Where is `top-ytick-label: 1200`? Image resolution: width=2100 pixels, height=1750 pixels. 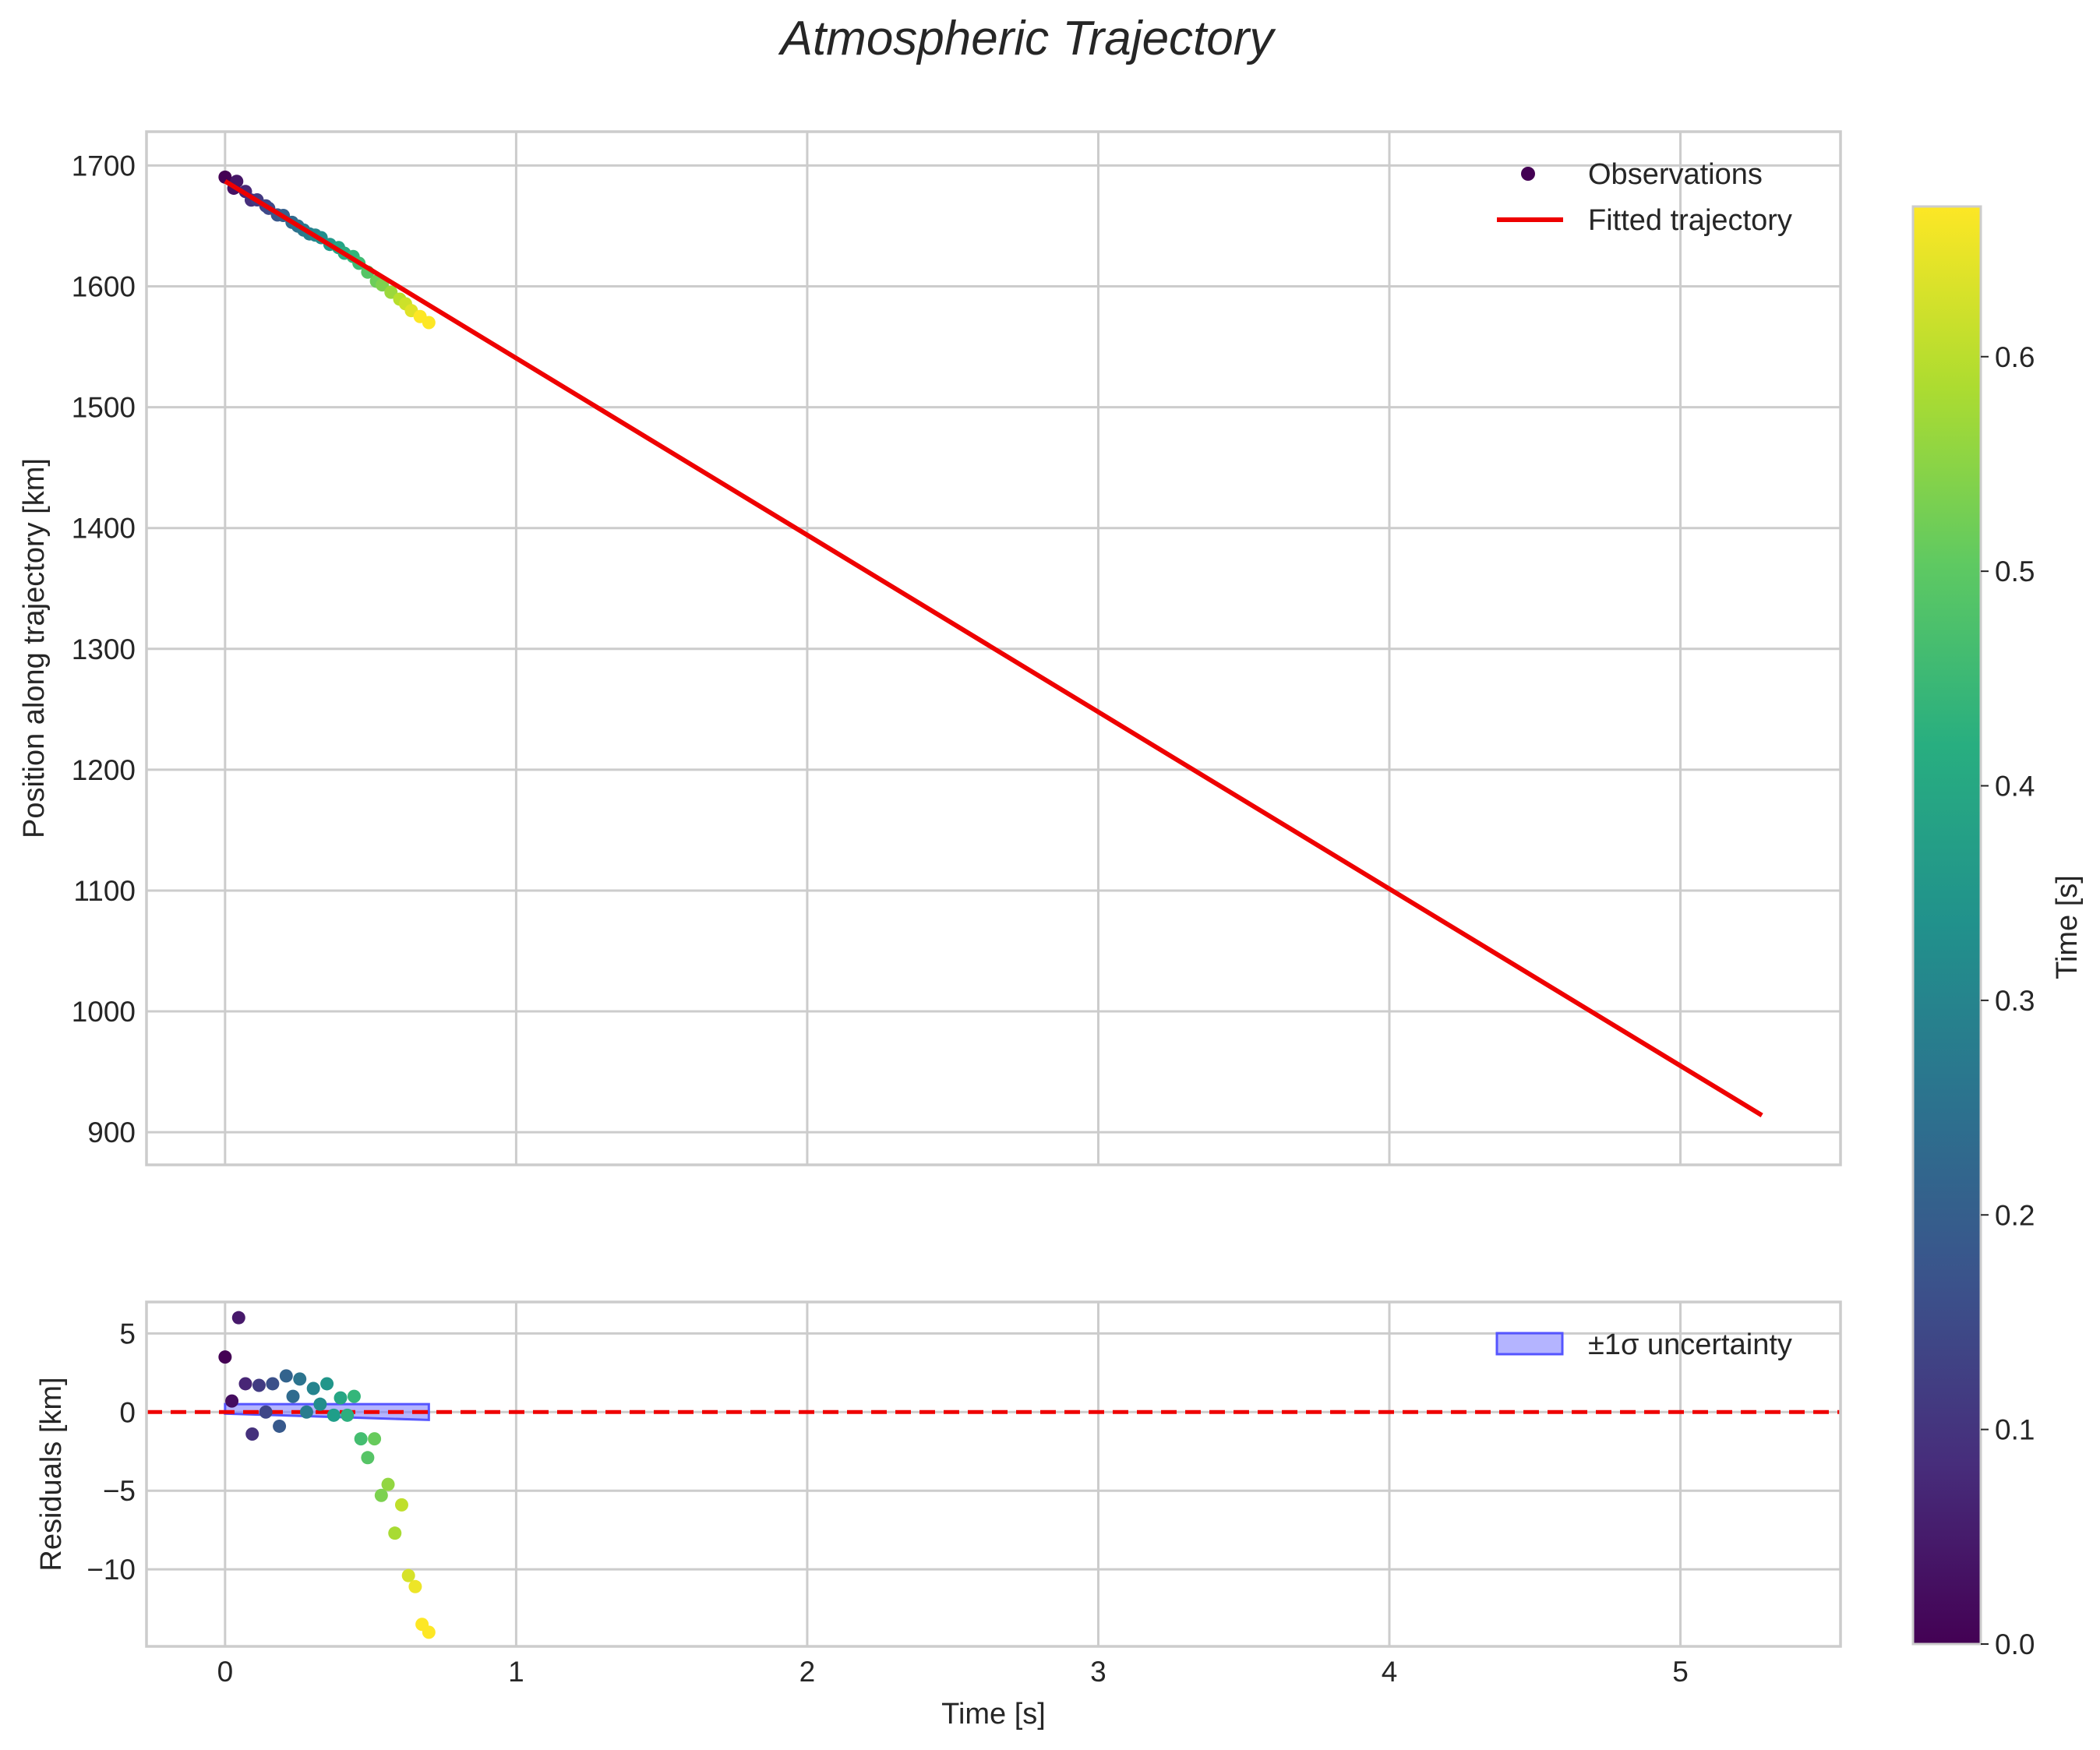 top-ytick-label: 1200 is located at coordinates (104, 770).